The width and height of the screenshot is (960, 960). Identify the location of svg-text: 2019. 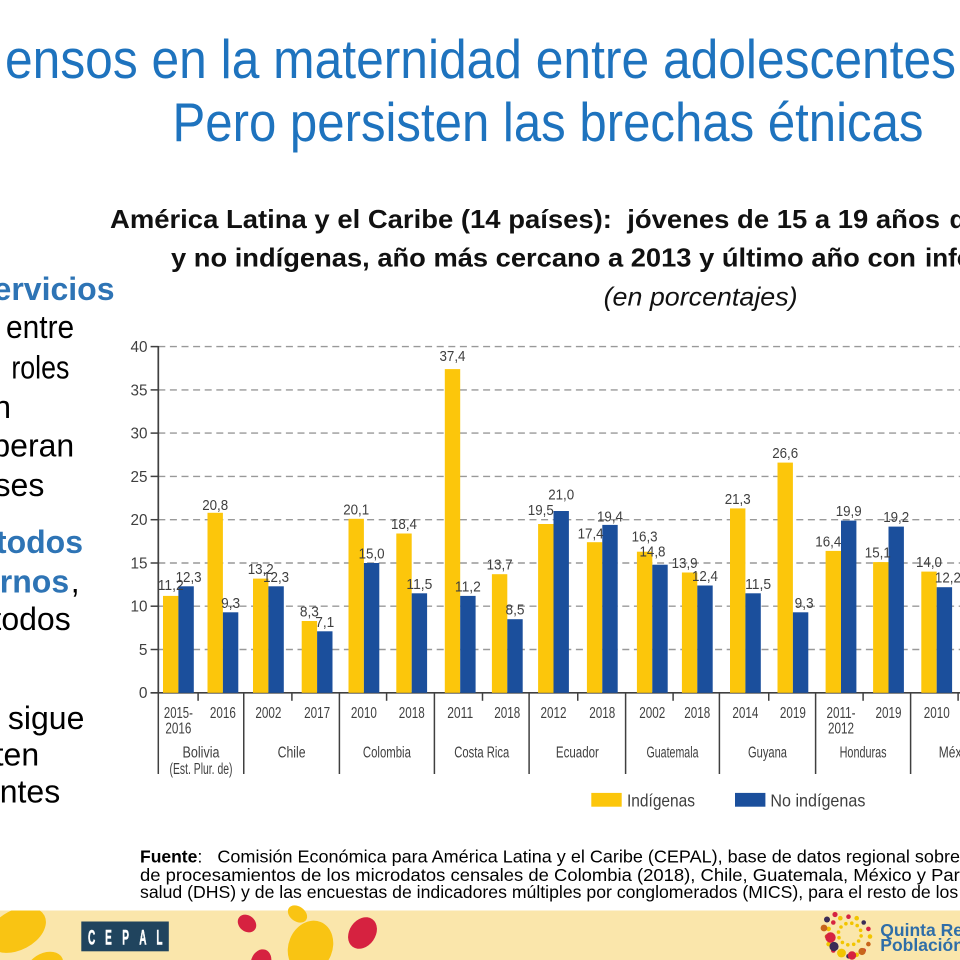
(889, 713).